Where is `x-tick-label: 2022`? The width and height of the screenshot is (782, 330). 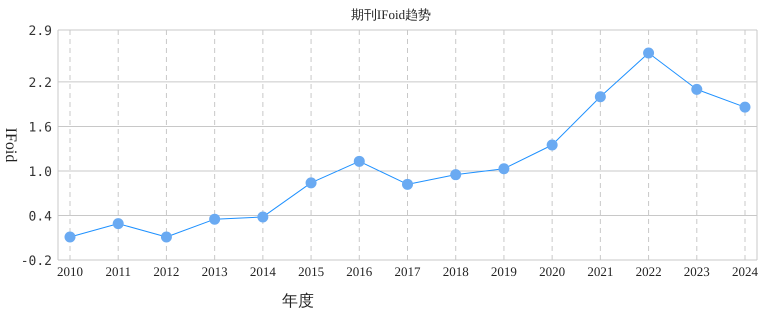
x-tick-label: 2022 is located at coordinates (649, 271).